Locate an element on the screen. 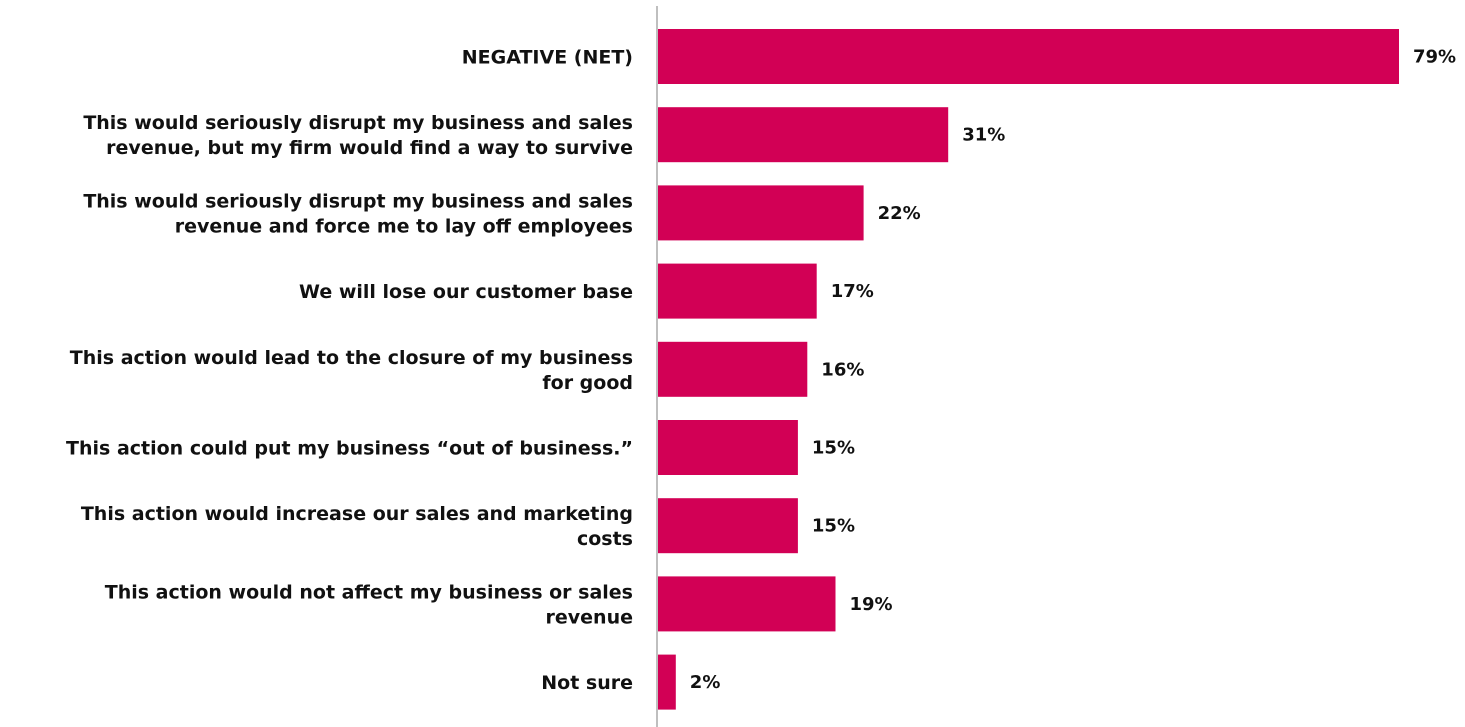  category-label-line: Not sure is located at coordinates (587, 683).